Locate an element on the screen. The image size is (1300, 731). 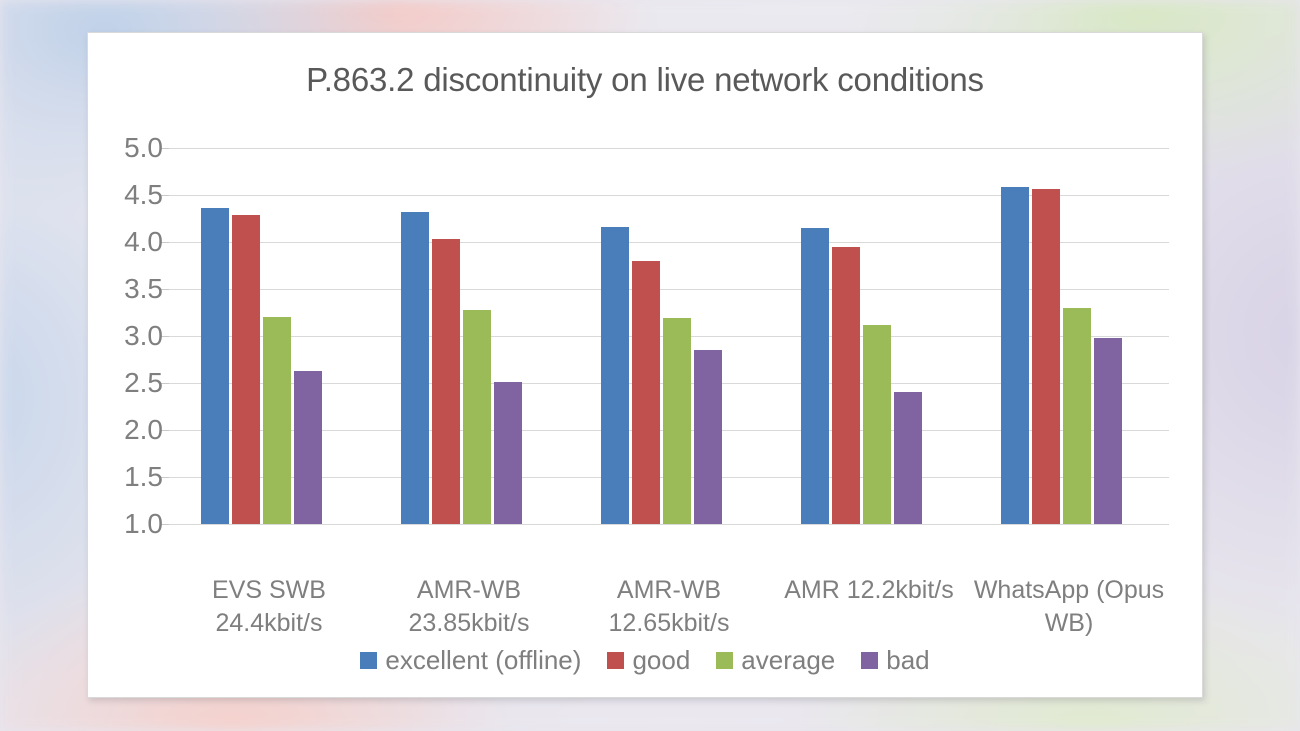
legend-item: excellent (offline) is located at coordinates (470, 660).